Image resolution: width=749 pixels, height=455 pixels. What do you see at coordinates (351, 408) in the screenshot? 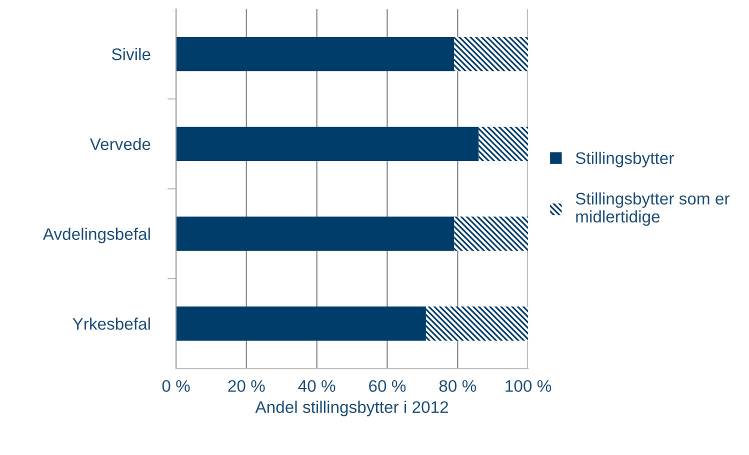
I see `x-axis-title: Andel stillingsbytter i 2012` at bounding box center [351, 408].